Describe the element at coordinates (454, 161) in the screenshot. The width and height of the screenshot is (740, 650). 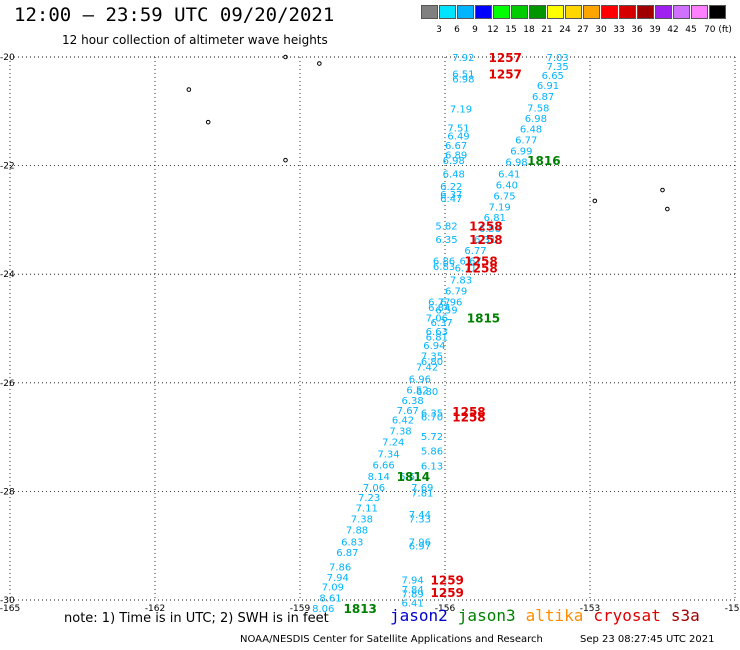
I see `swh-label: 6.98` at that location.